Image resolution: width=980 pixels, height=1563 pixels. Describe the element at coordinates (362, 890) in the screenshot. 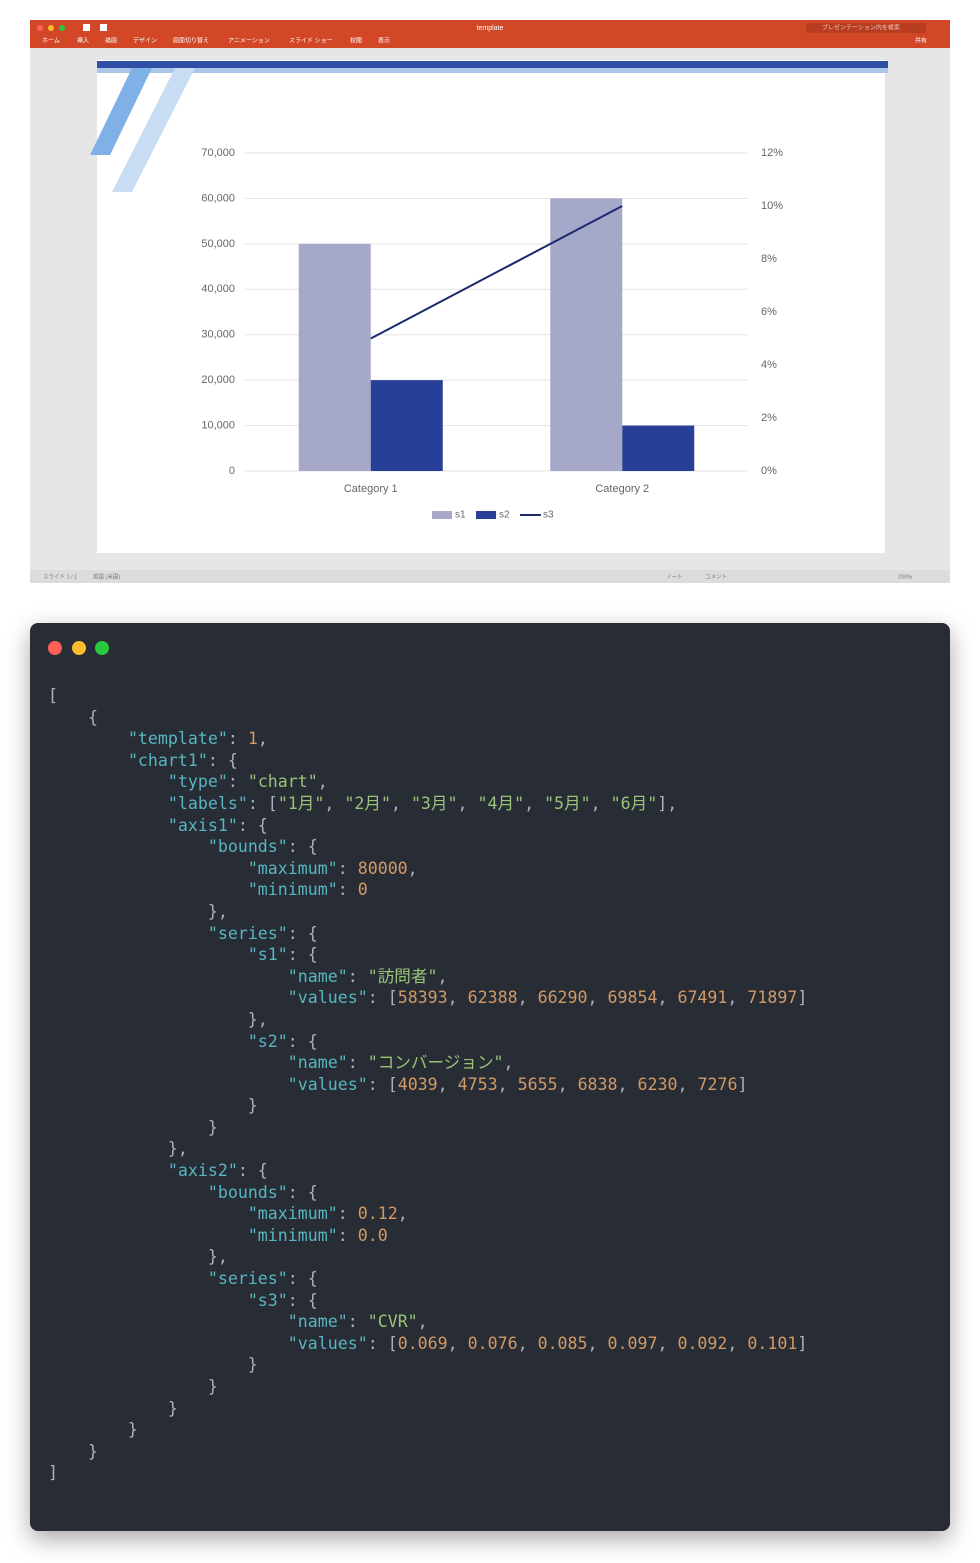

I see `code-token: 0` at that location.